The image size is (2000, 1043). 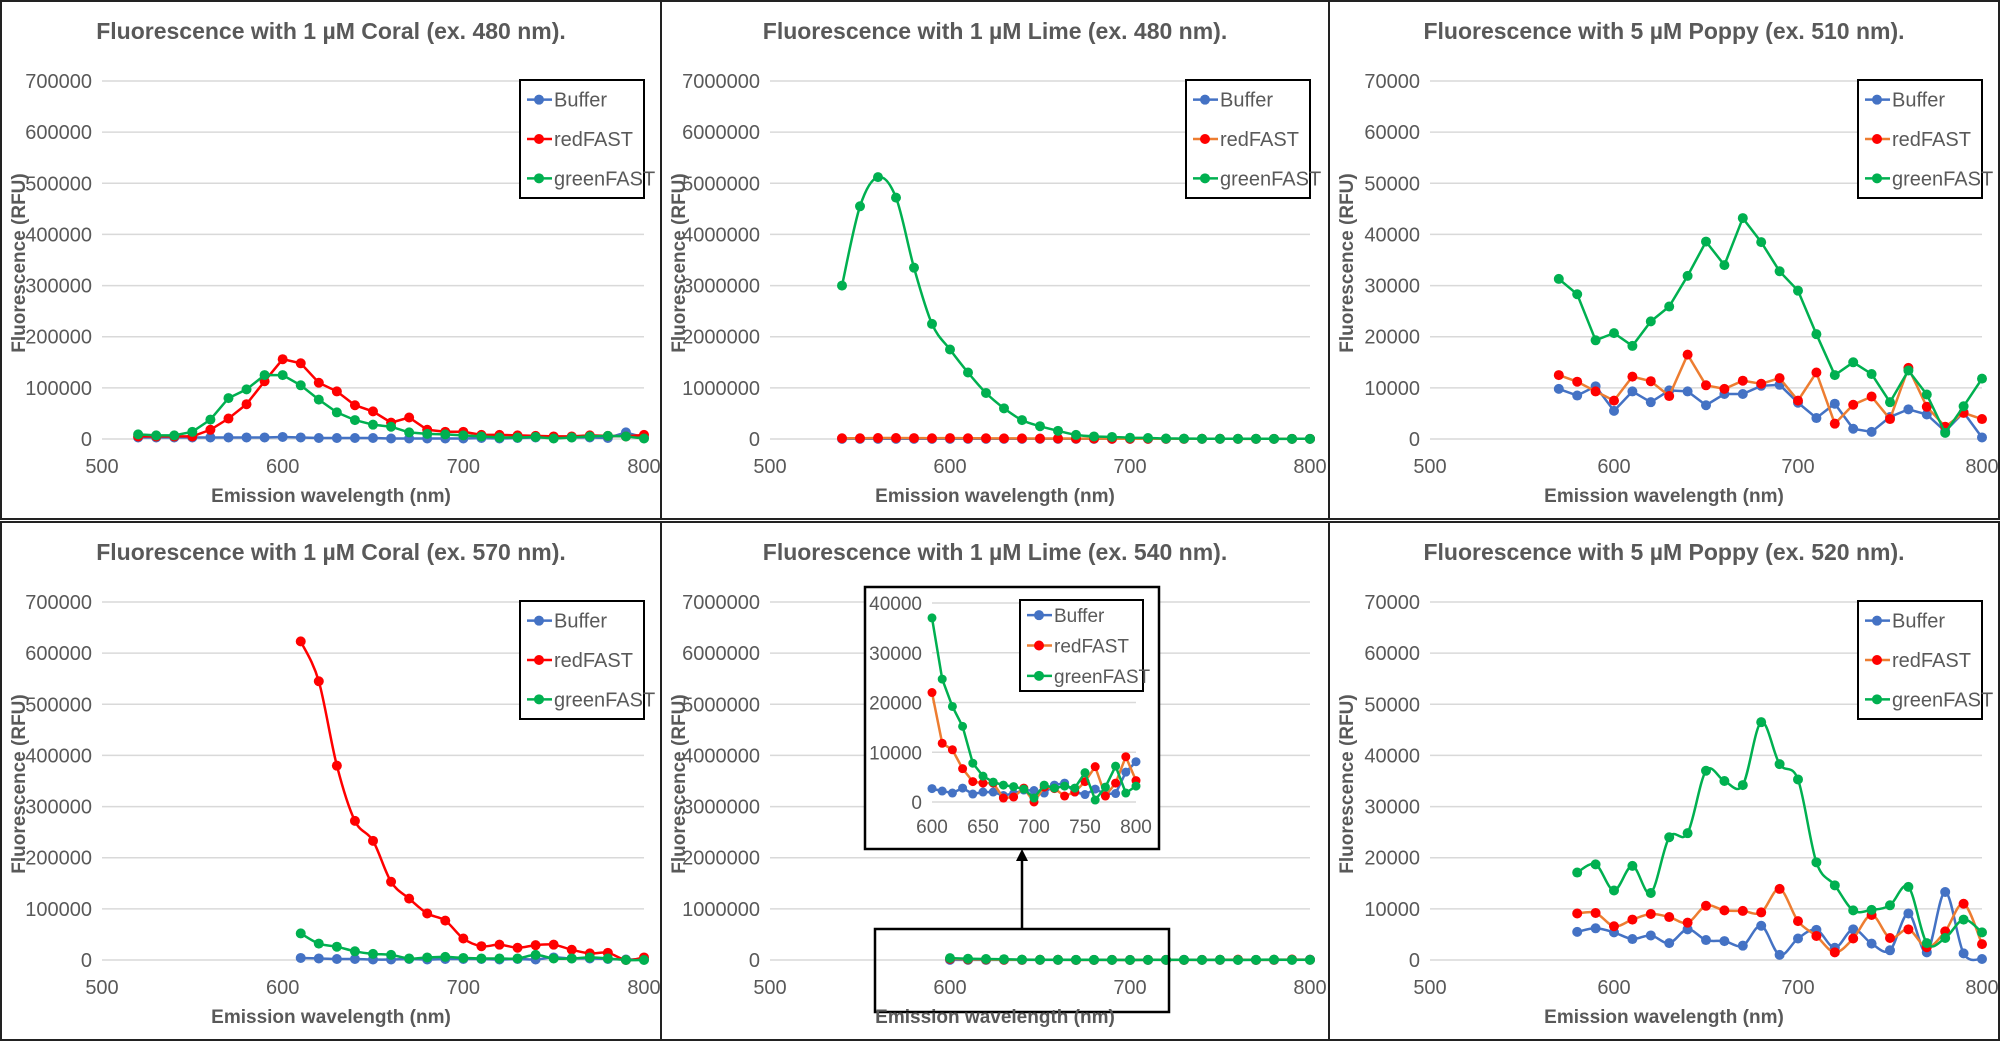 What do you see at coordinates (1392, 338) in the screenshot?
I see `y-tick-label: 20000` at bounding box center [1392, 338].